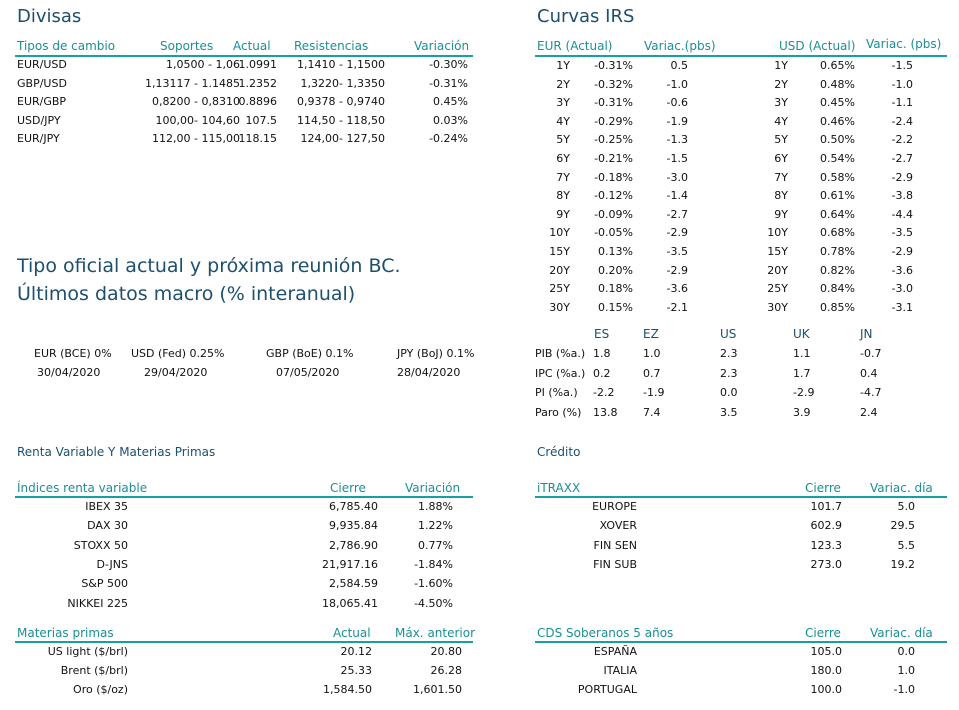  What do you see at coordinates (902, 270) in the screenshot?
I see `curvas-usd-var: -3.6` at bounding box center [902, 270].